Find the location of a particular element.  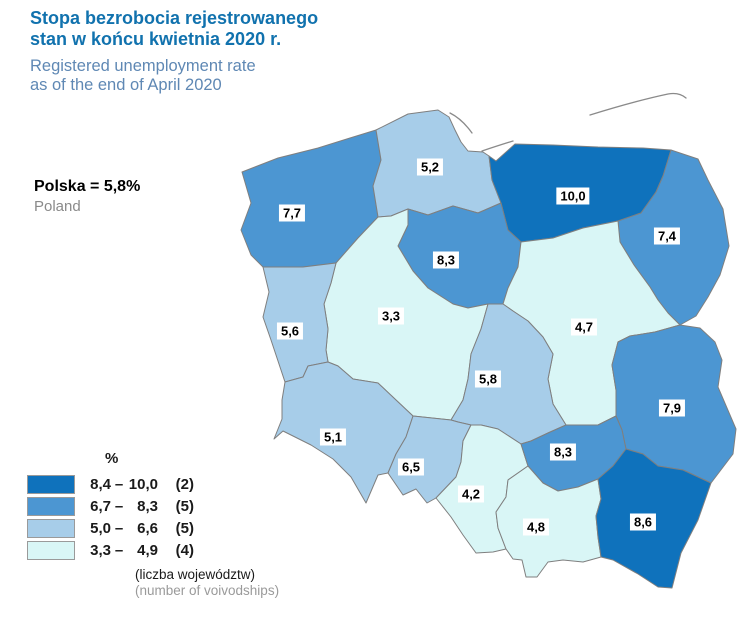

legend-range-0: 8,4–10,0 is located at coordinates (124, 484).